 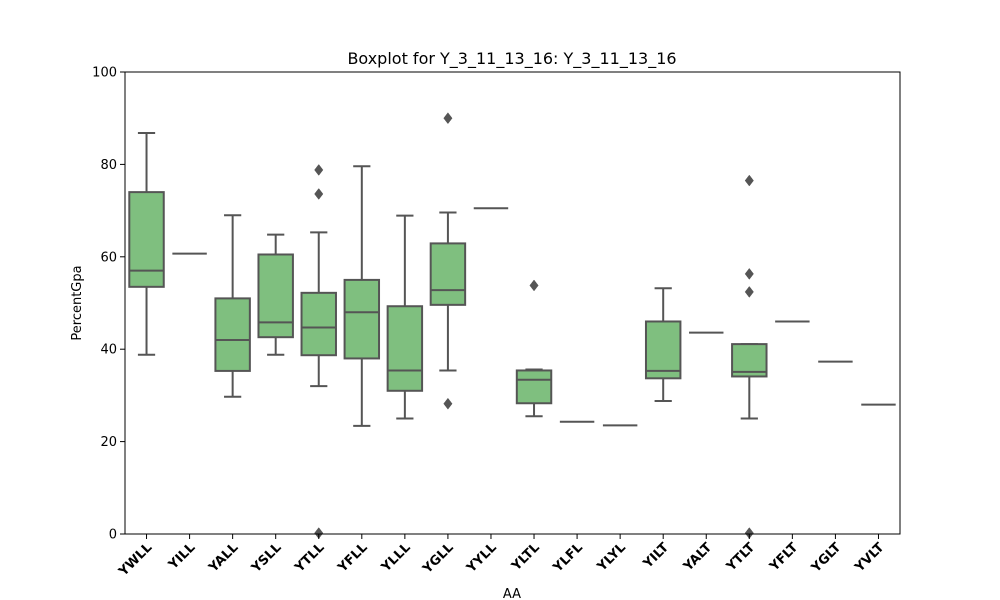 I want to click on x-tick-label: YLLL, so click(x=396, y=558).